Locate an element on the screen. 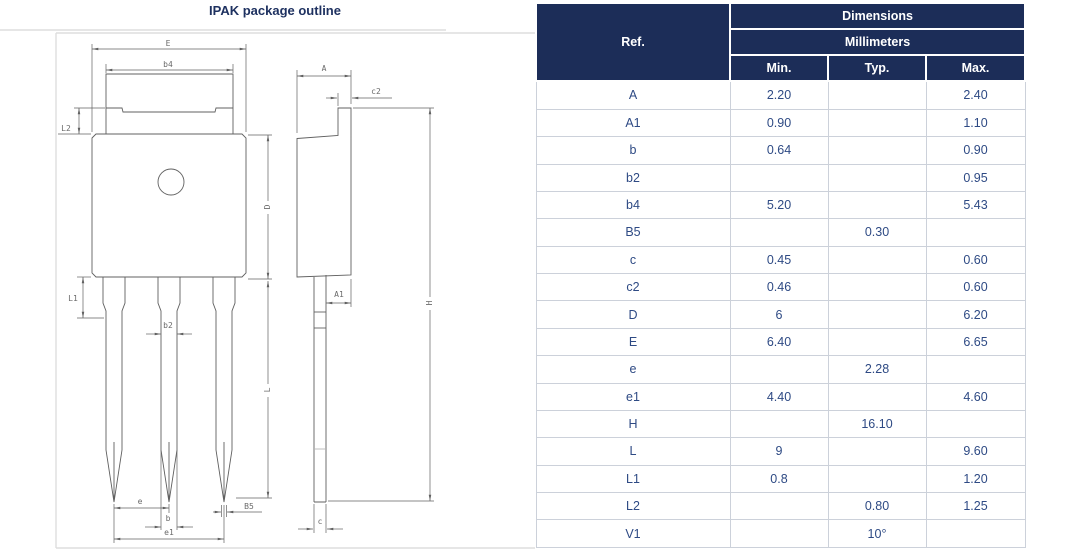 This screenshot has width=1080, height=550. max-cell: 6.65 is located at coordinates (975, 342).